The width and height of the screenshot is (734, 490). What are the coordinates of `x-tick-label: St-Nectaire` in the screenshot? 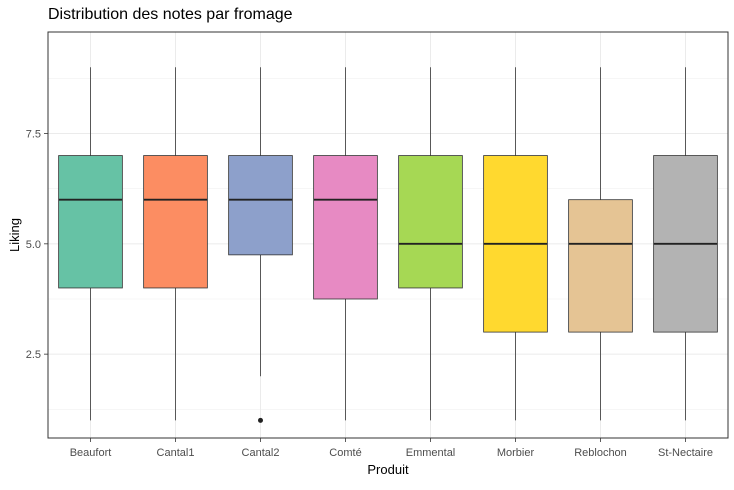 It's located at (685, 453).